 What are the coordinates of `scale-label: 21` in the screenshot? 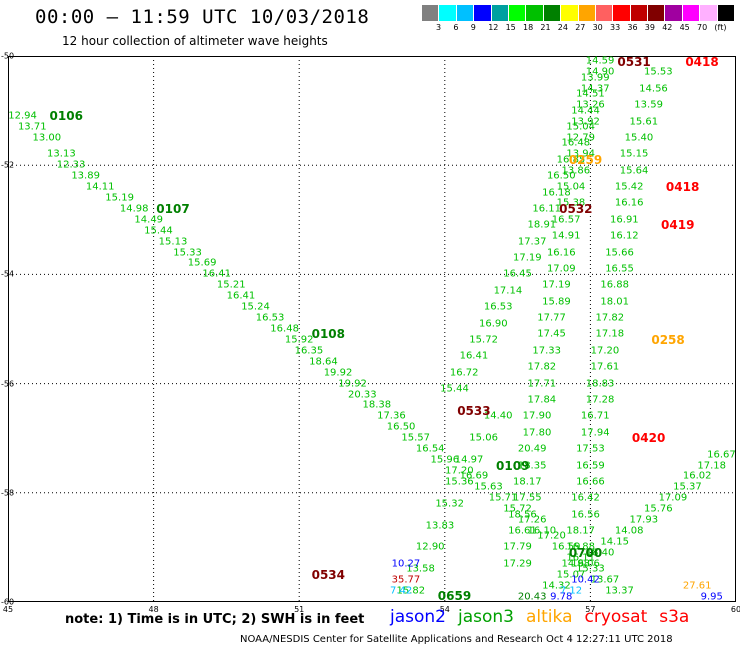 It's located at (545, 27).